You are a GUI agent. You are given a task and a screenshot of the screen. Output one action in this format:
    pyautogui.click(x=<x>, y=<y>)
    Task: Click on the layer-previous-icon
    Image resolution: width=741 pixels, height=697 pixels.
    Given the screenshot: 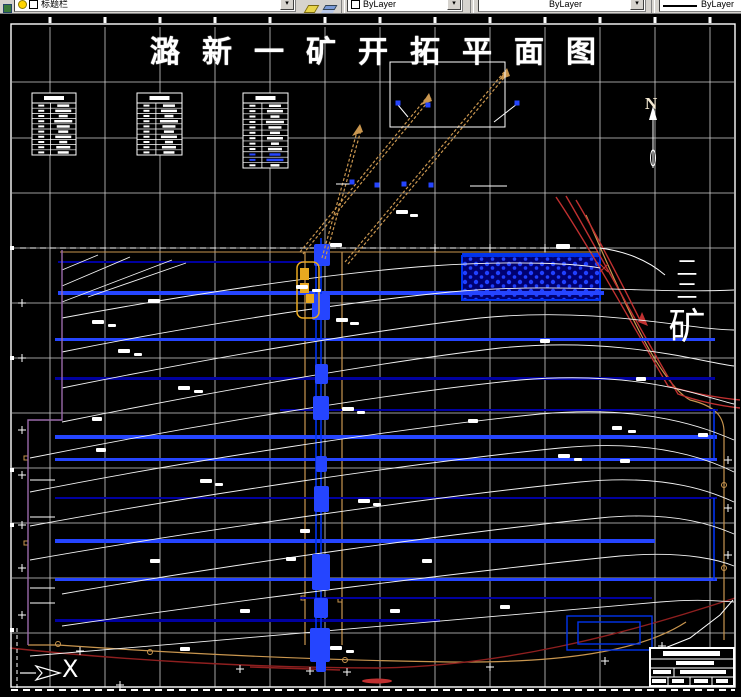 What is the action you would take?
    pyautogui.click(x=330, y=7)
    